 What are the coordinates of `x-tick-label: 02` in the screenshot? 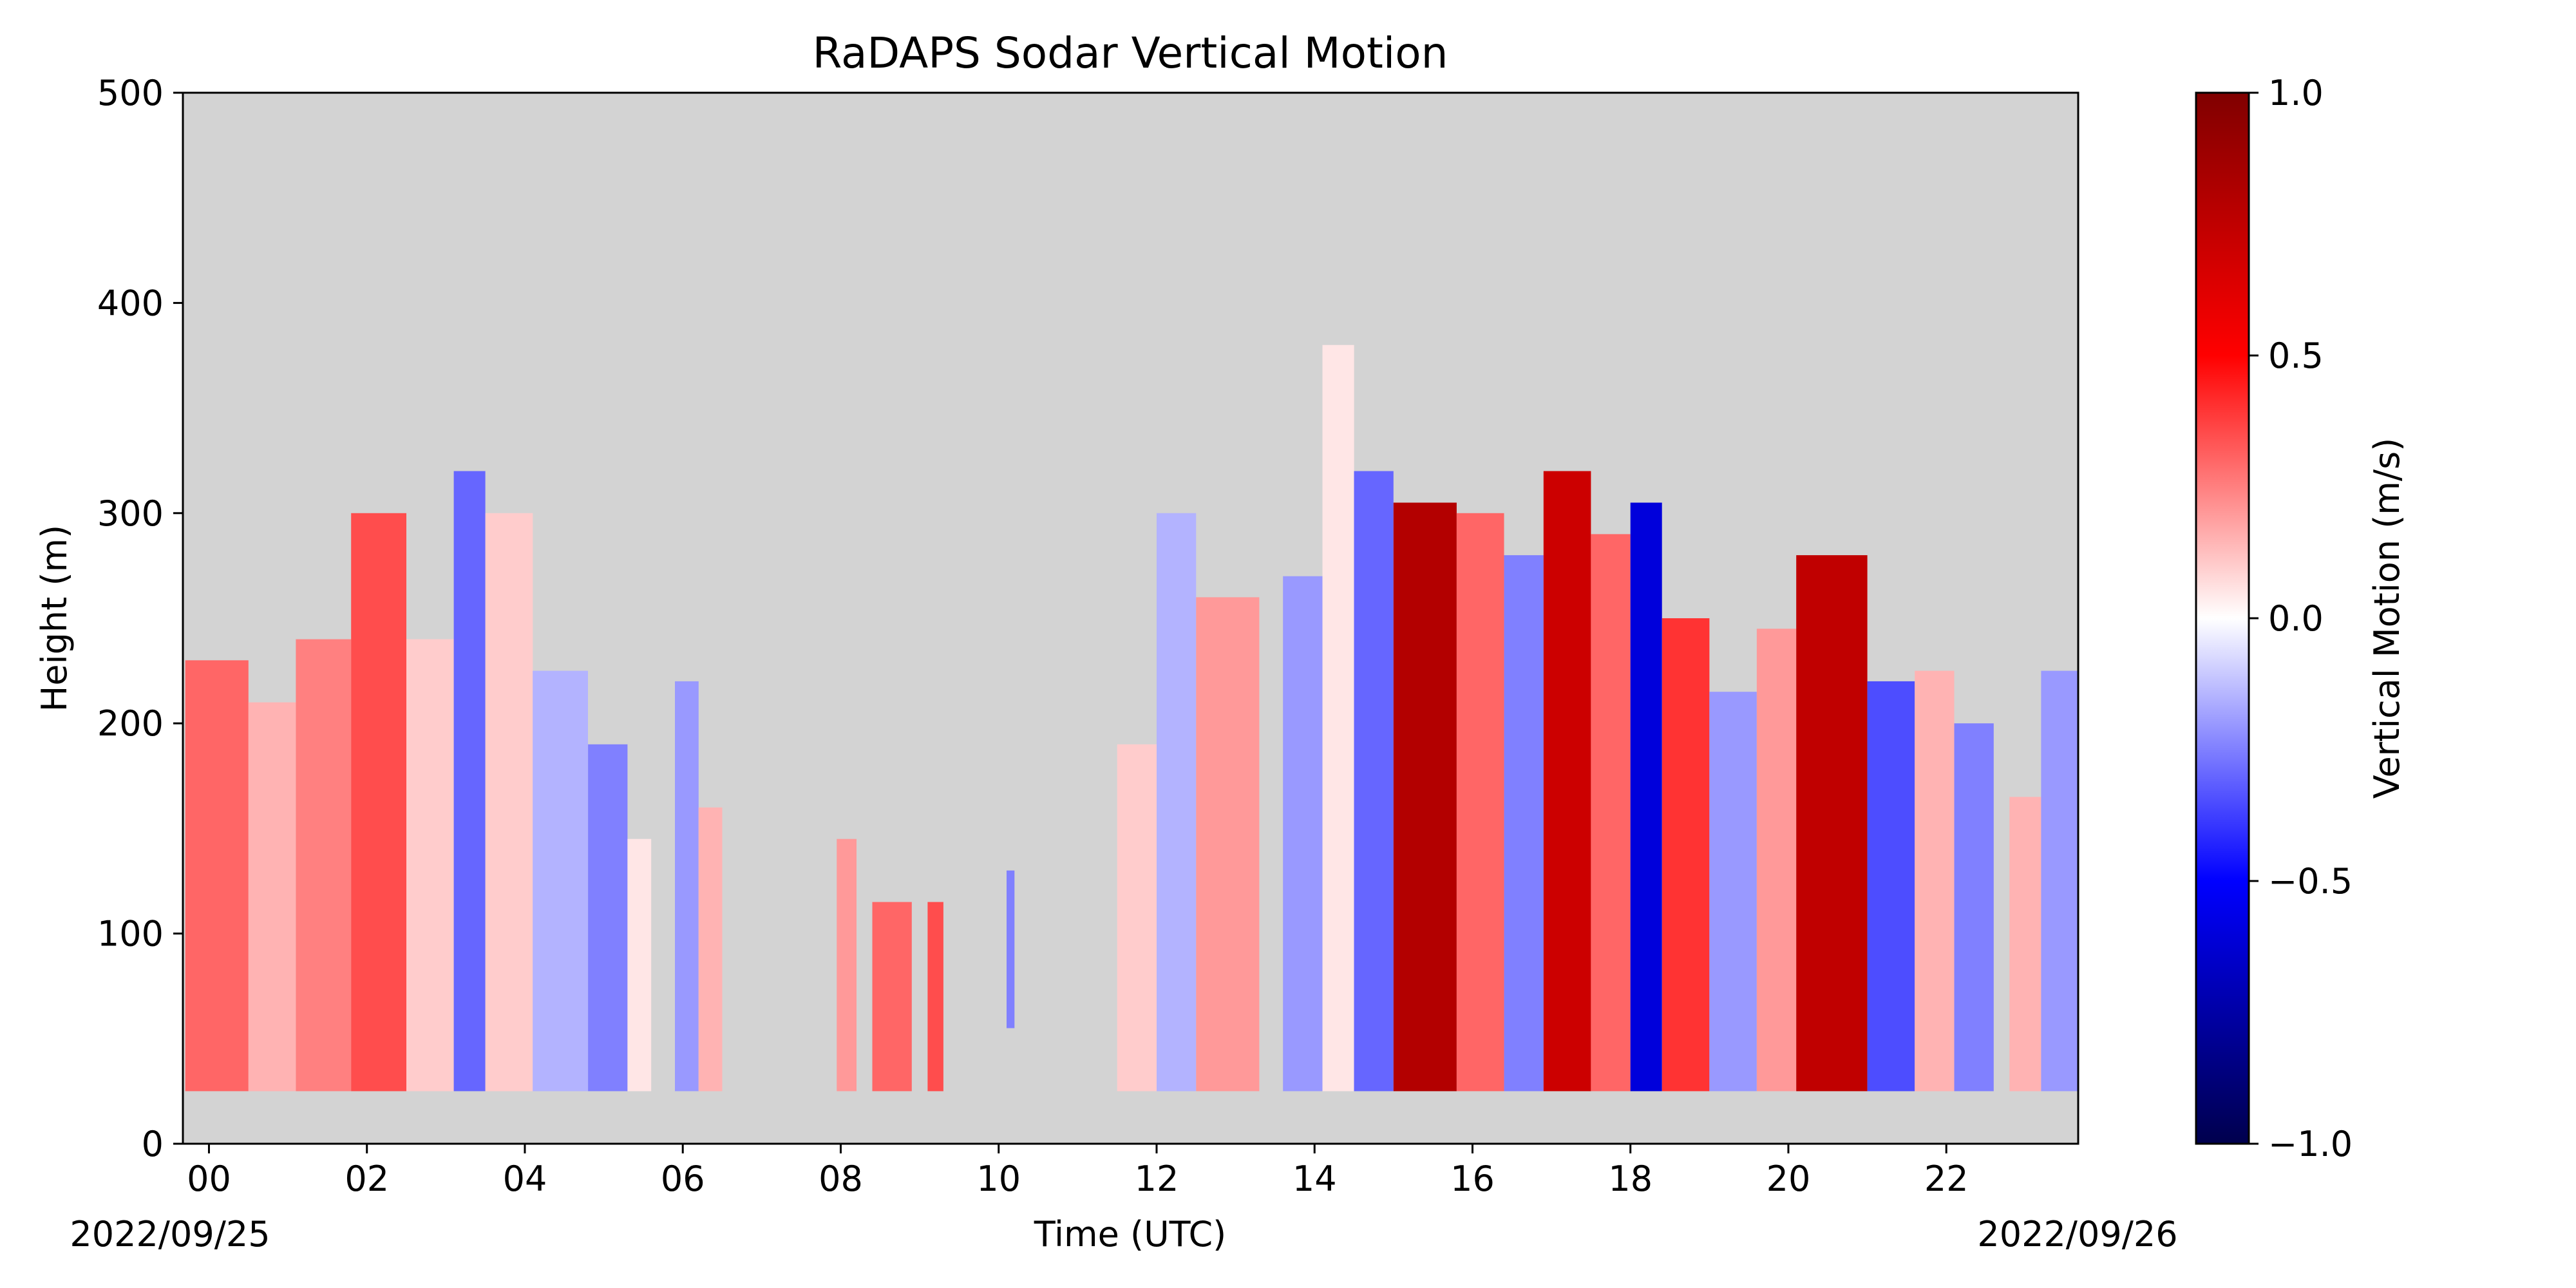 It's located at (367, 1179).